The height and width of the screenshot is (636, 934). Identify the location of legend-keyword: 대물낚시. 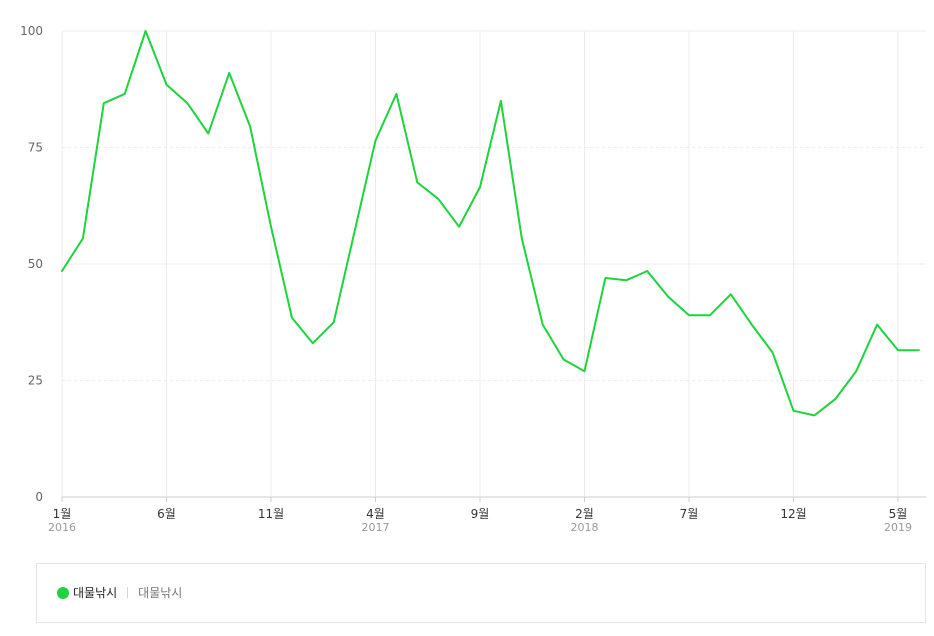
(160, 593).